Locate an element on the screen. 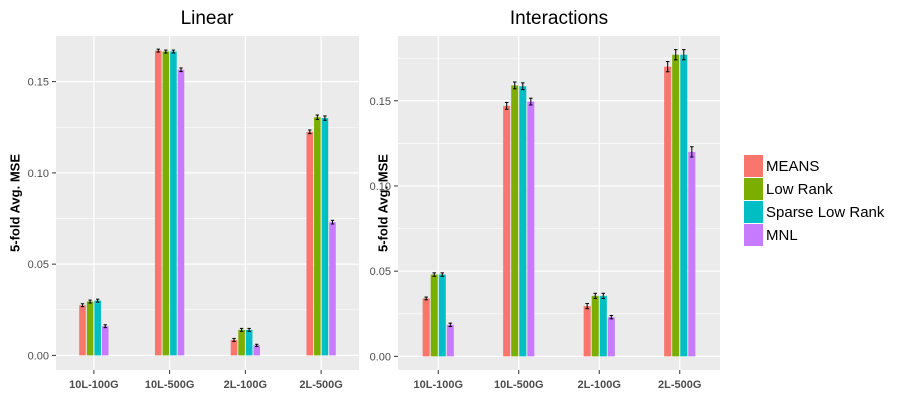 The height and width of the screenshot is (407, 915). legend-label: Sparse Low Rank is located at coordinates (825, 212).